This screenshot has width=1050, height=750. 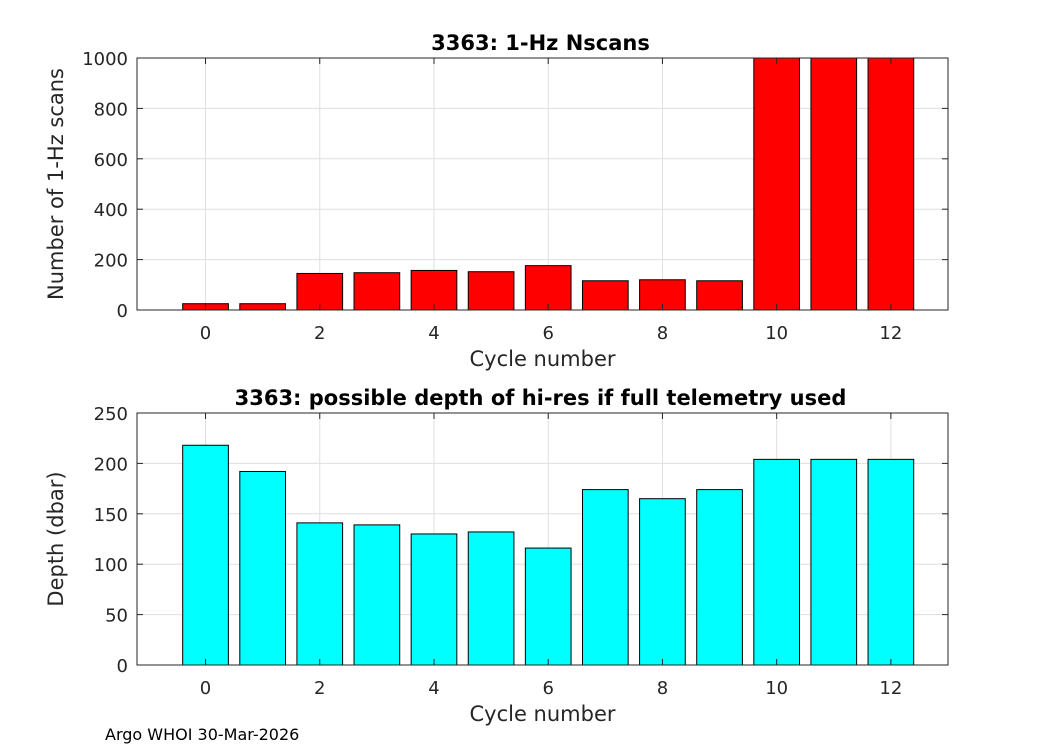 What do you see at coordinates (111, 109) in the screenshot?
I see `y-tick-label: 800` at bounding box center [111, 109].